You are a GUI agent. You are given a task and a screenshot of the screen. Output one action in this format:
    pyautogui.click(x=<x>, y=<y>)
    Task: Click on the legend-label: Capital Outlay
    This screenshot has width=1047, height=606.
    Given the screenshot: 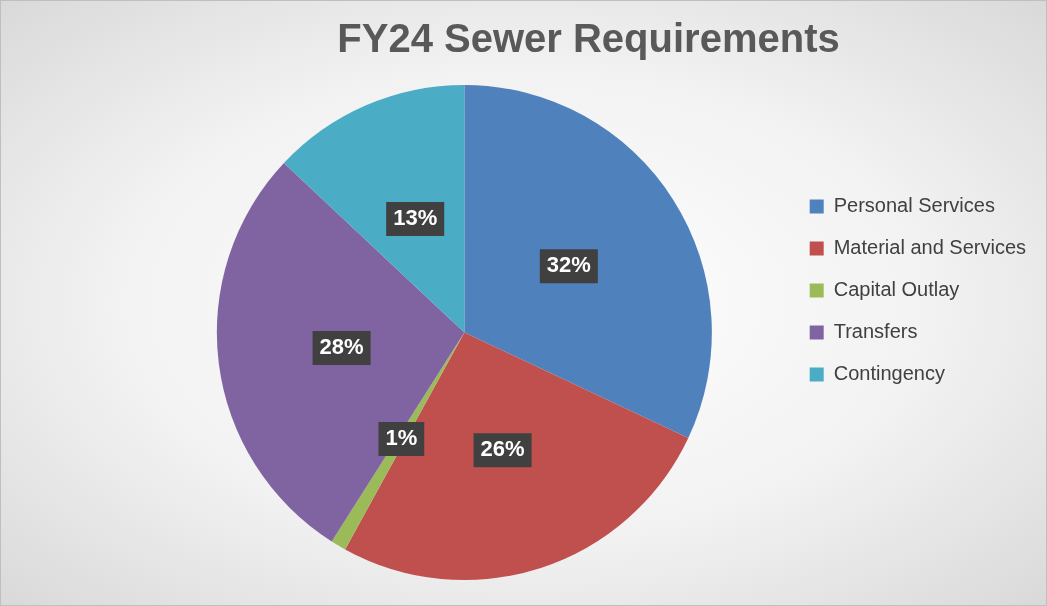 What is the action you would take?
    pyautogui.click(x=896, y=289)
    